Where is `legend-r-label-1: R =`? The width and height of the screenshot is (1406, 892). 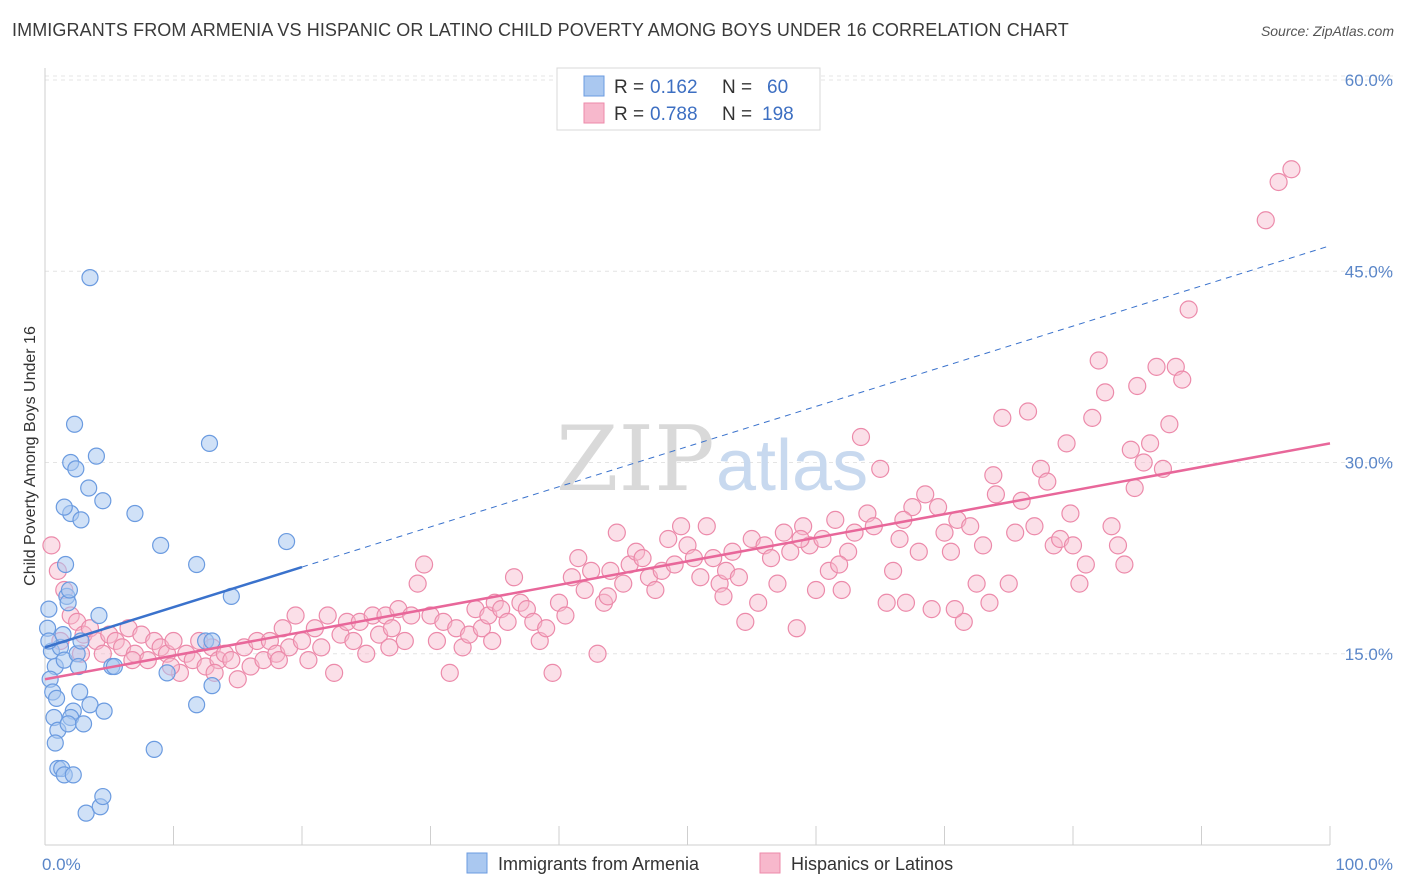 legend-r-label-1: R = is located at coordinates (629, 87).